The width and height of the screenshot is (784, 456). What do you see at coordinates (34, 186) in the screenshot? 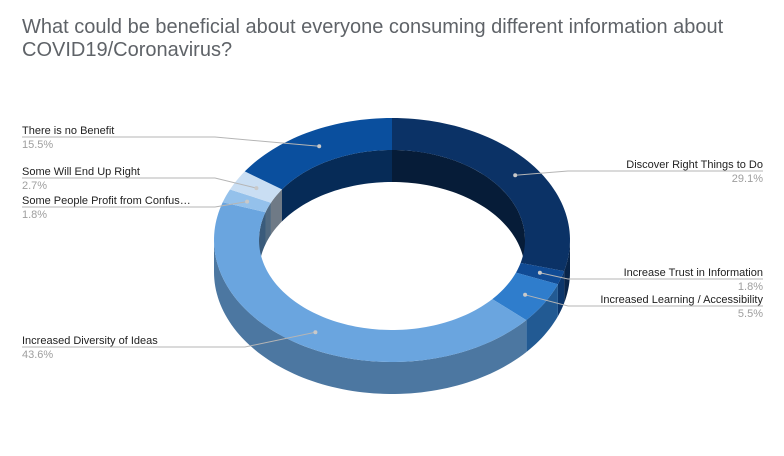
I see `slice-label-value: 2.7%` at bounding box center [34, 186].